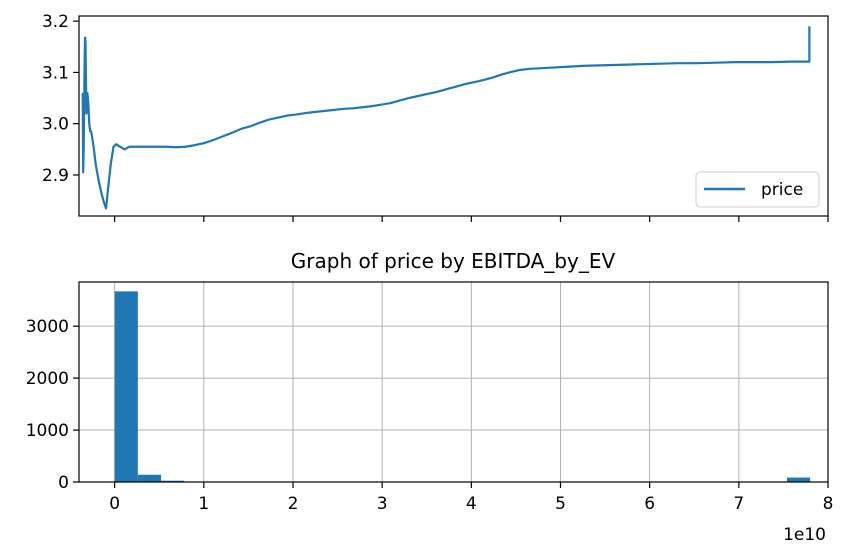  Describe the element at coordinates (55, 22) in the screenshot. I see `y-tick-label: 3.2` at that location.